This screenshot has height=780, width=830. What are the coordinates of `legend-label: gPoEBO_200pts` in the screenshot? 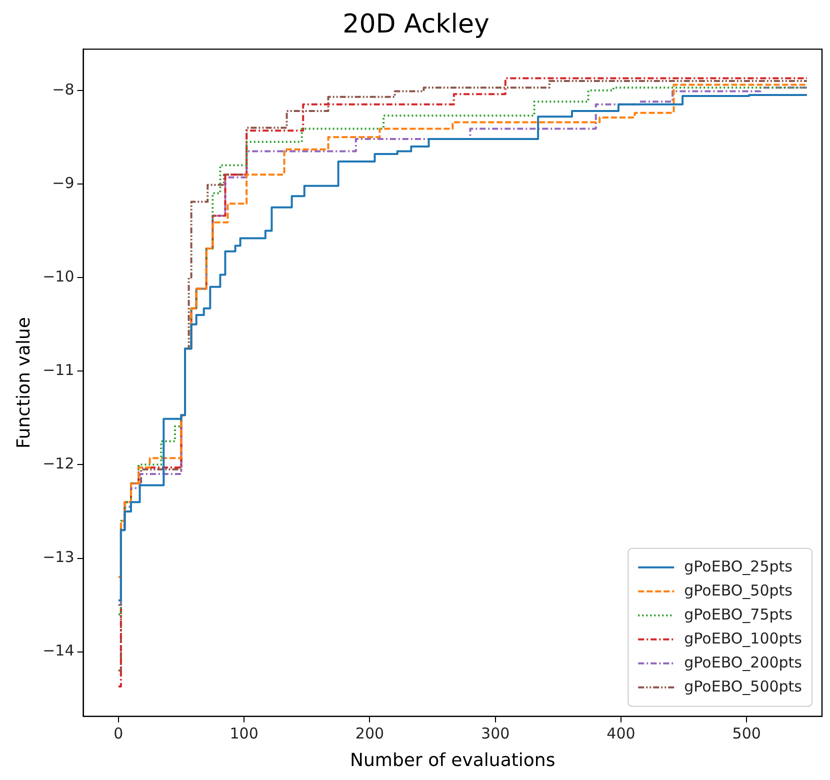 It's located at (743, 662).